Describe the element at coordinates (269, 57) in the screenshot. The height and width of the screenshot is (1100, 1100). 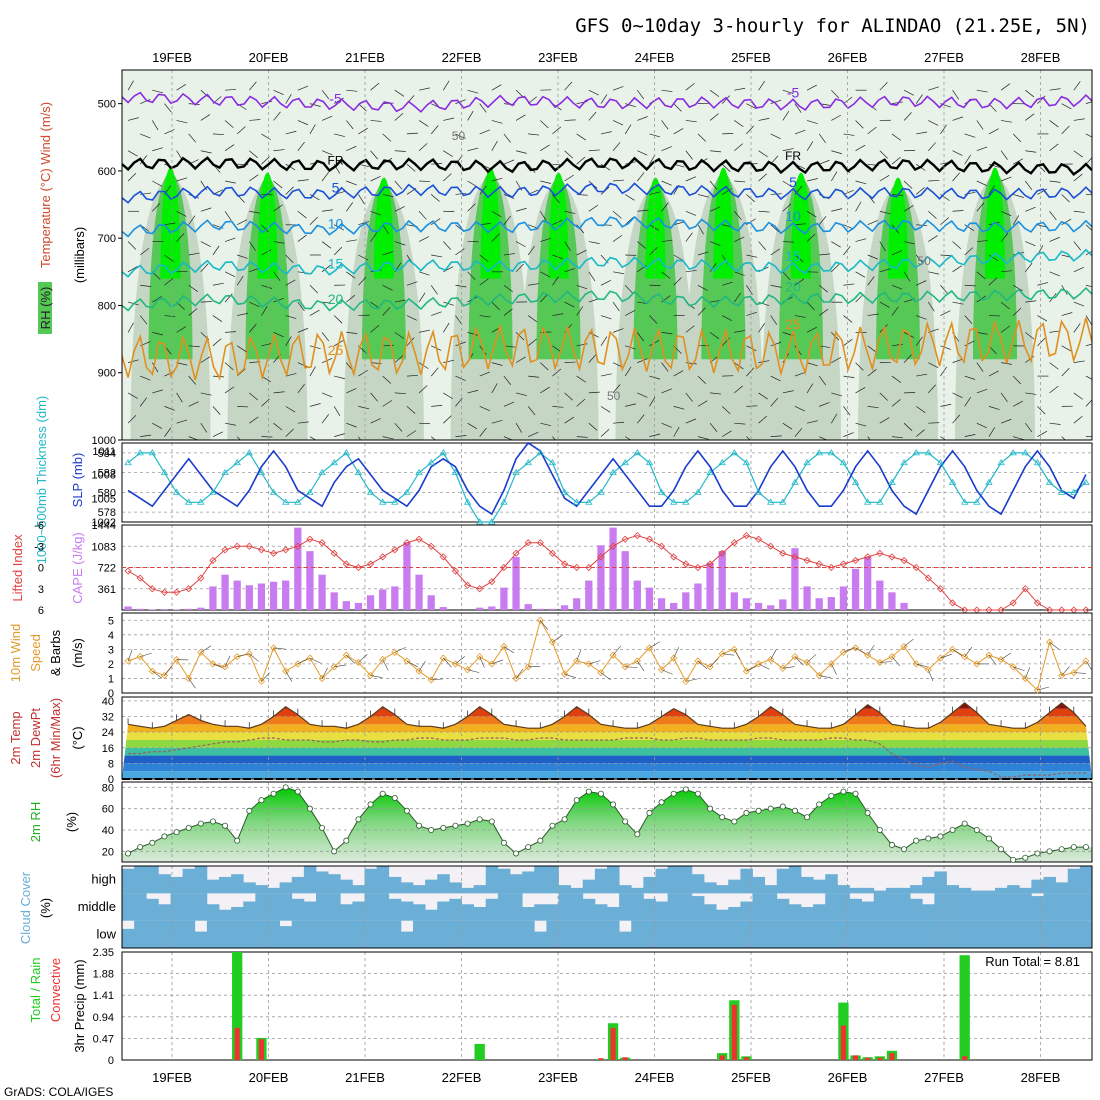
I see `top-date-20feb: 20FEB` at that location.